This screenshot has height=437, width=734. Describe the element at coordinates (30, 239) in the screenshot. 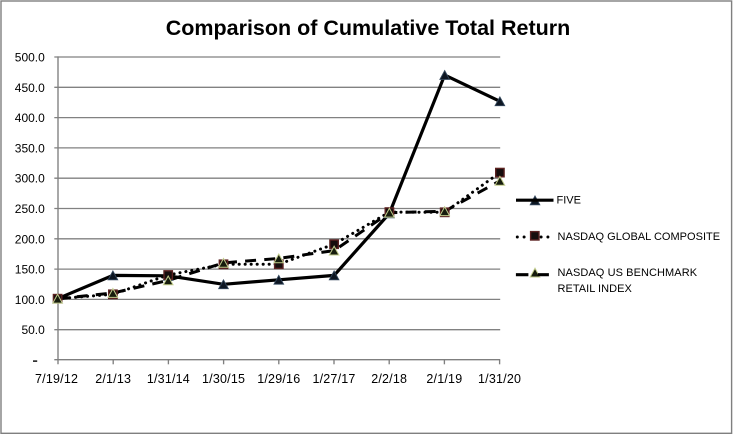

I see `svg-text: 200.0` at that location.